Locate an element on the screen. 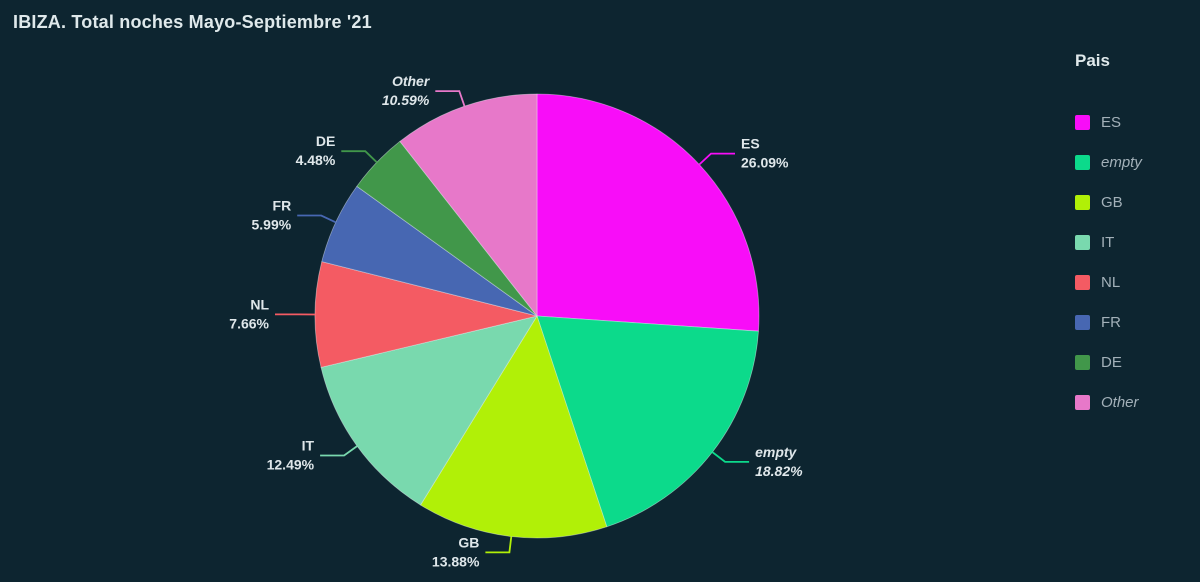  slice-label-Other: Other 10.59% is located at coordinates (406, 90).